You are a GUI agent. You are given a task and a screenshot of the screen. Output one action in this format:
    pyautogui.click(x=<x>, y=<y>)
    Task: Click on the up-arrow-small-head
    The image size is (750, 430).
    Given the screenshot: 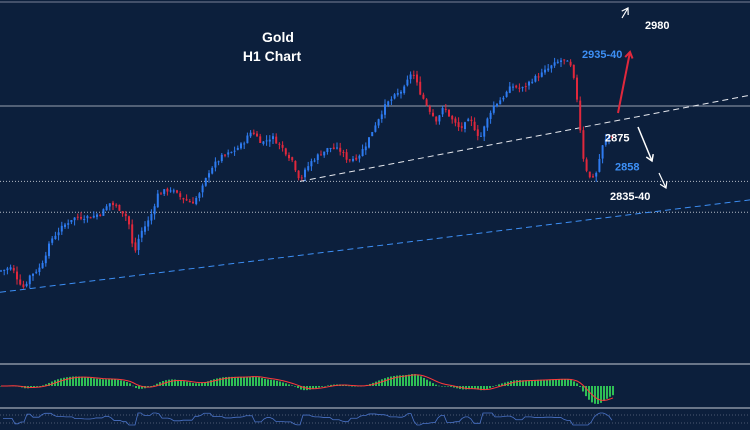 What is the action you would take?
    pyautogui.click(x=625, y=11)
    